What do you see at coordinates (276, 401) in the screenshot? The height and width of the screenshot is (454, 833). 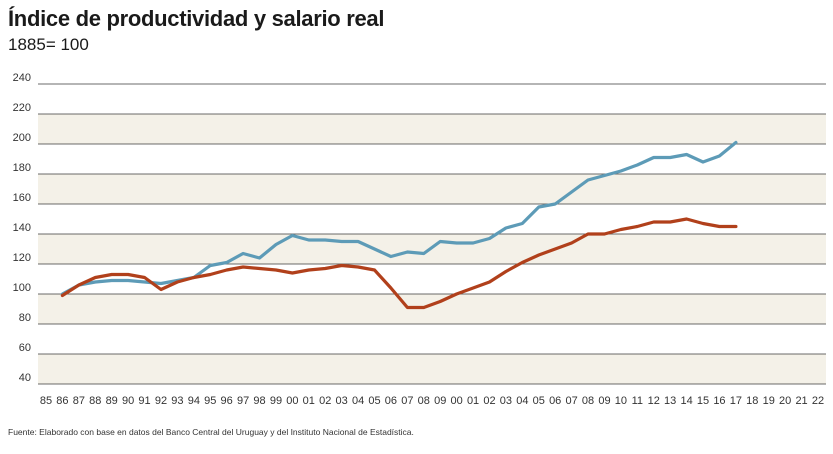 I see `x-tick-label: 99` at bounding box center [276, 401].